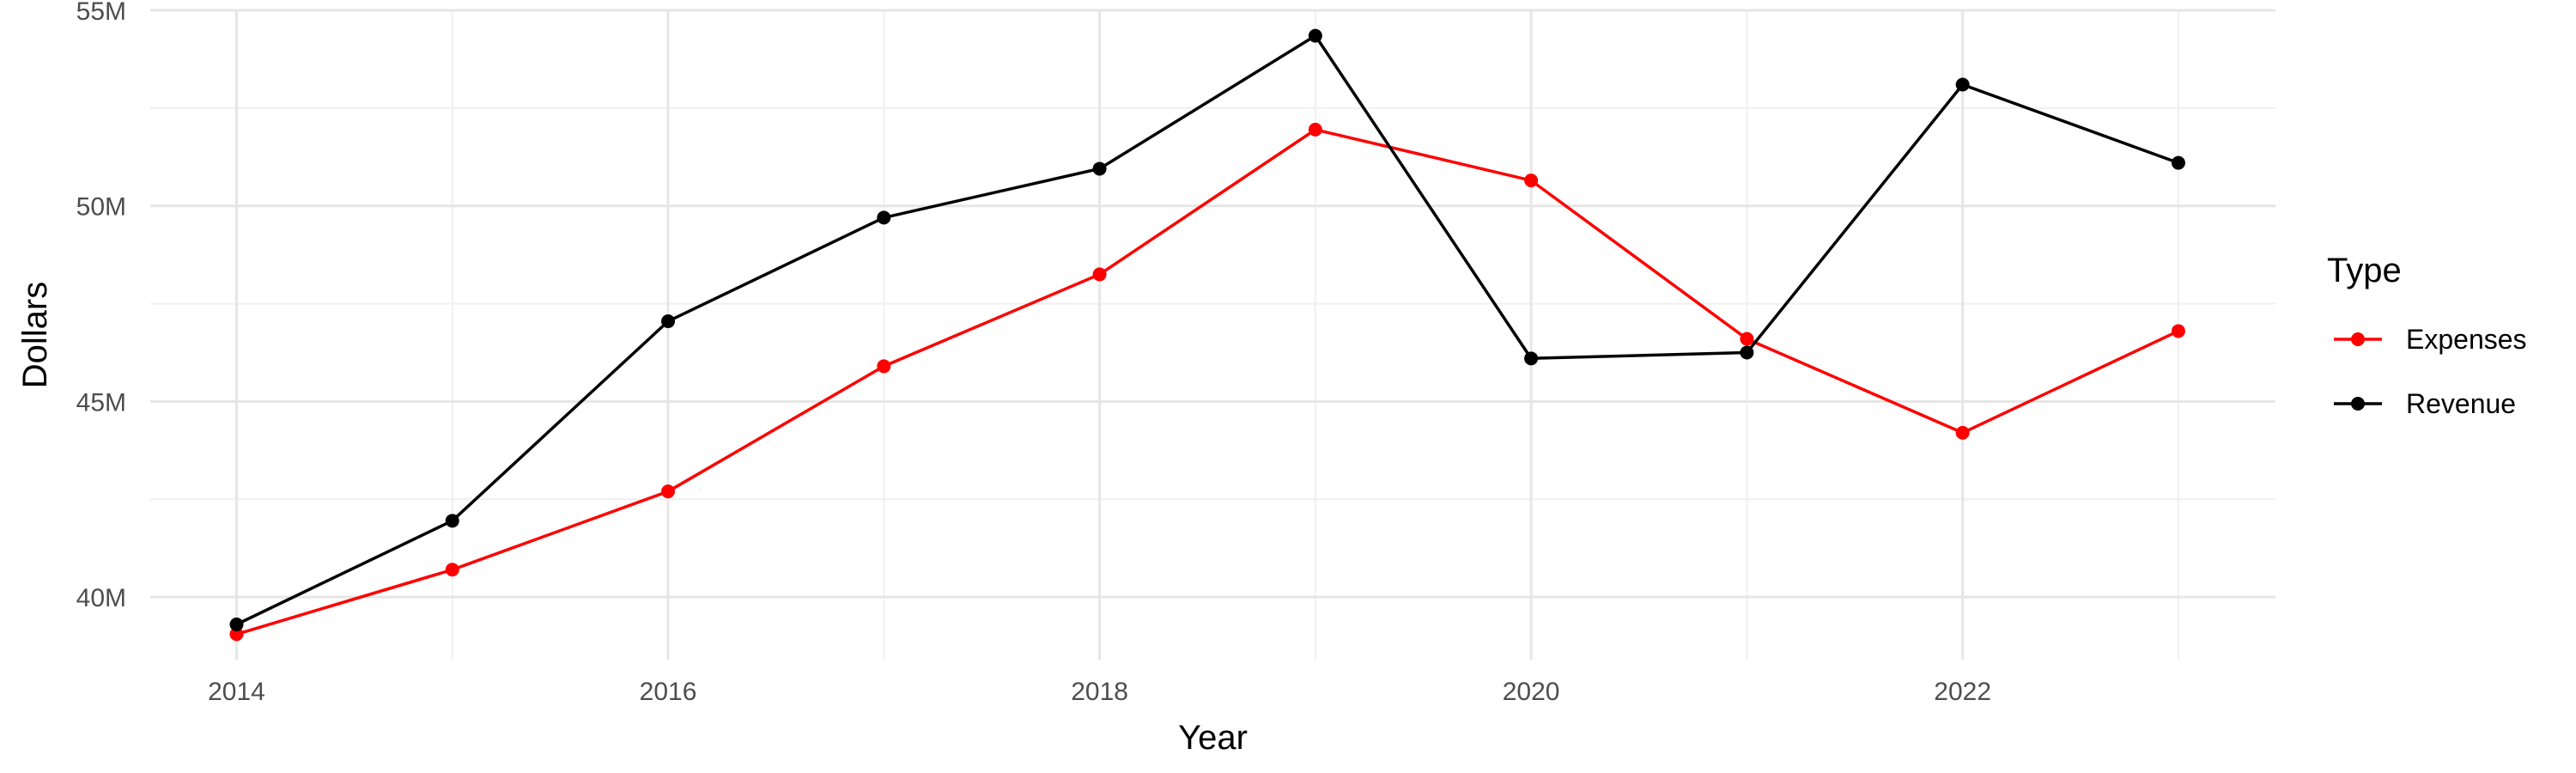 The image size is (2576, 773). What do you see at coordinates (1213, 738) in the screenshot?
I see `x-axis-title: Year` at bounding box center [1213, 738].